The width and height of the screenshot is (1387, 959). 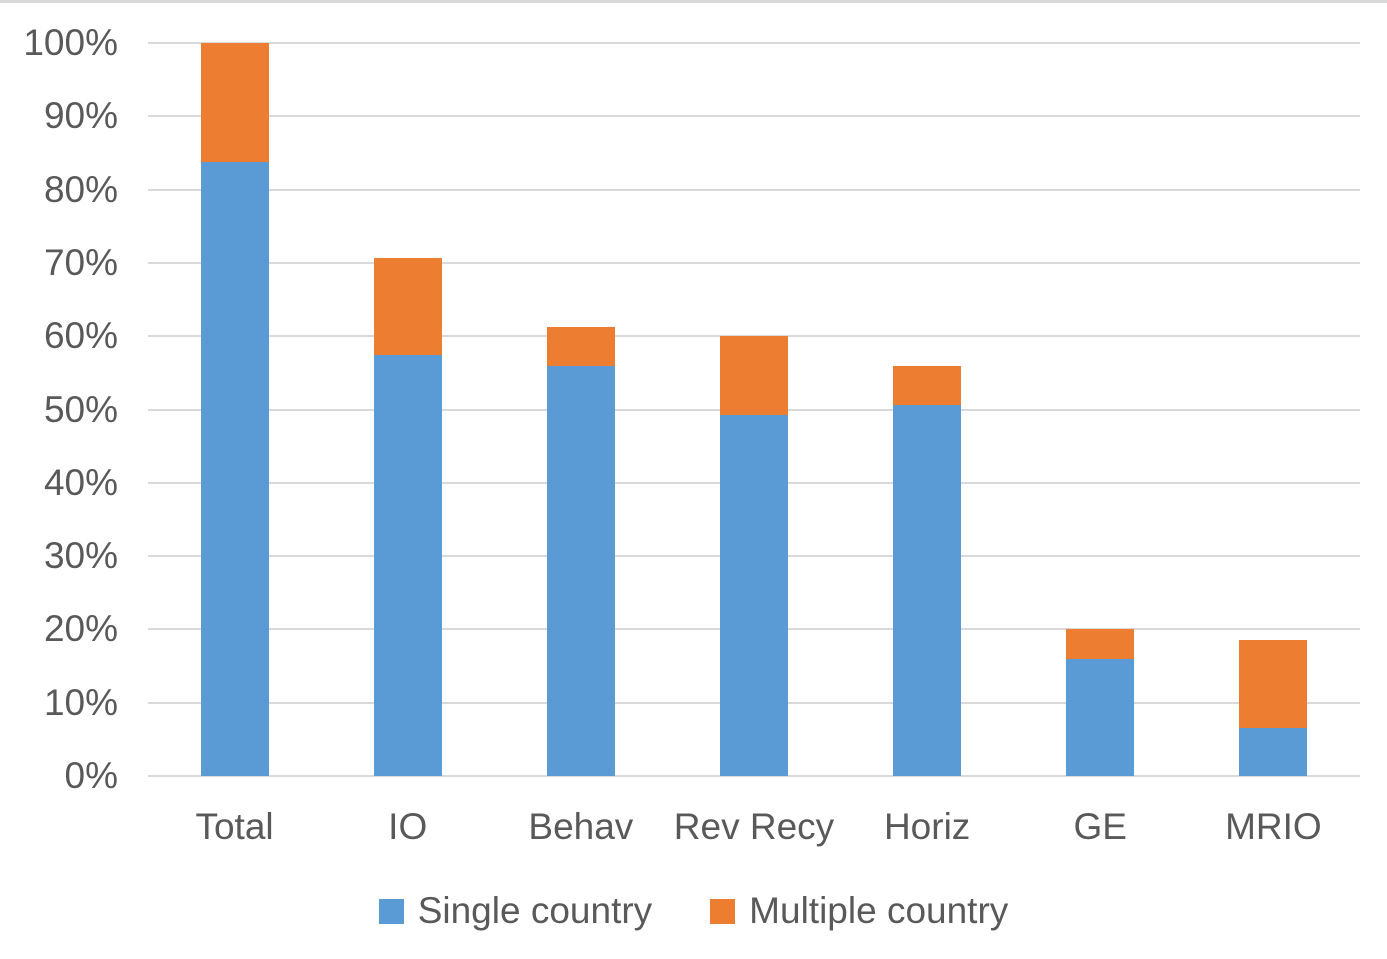 What do you see at coordinates (407, 306) in the screenshot?
I see `bar-segment-IO-Multiple country` at bounding box center [407, 306].